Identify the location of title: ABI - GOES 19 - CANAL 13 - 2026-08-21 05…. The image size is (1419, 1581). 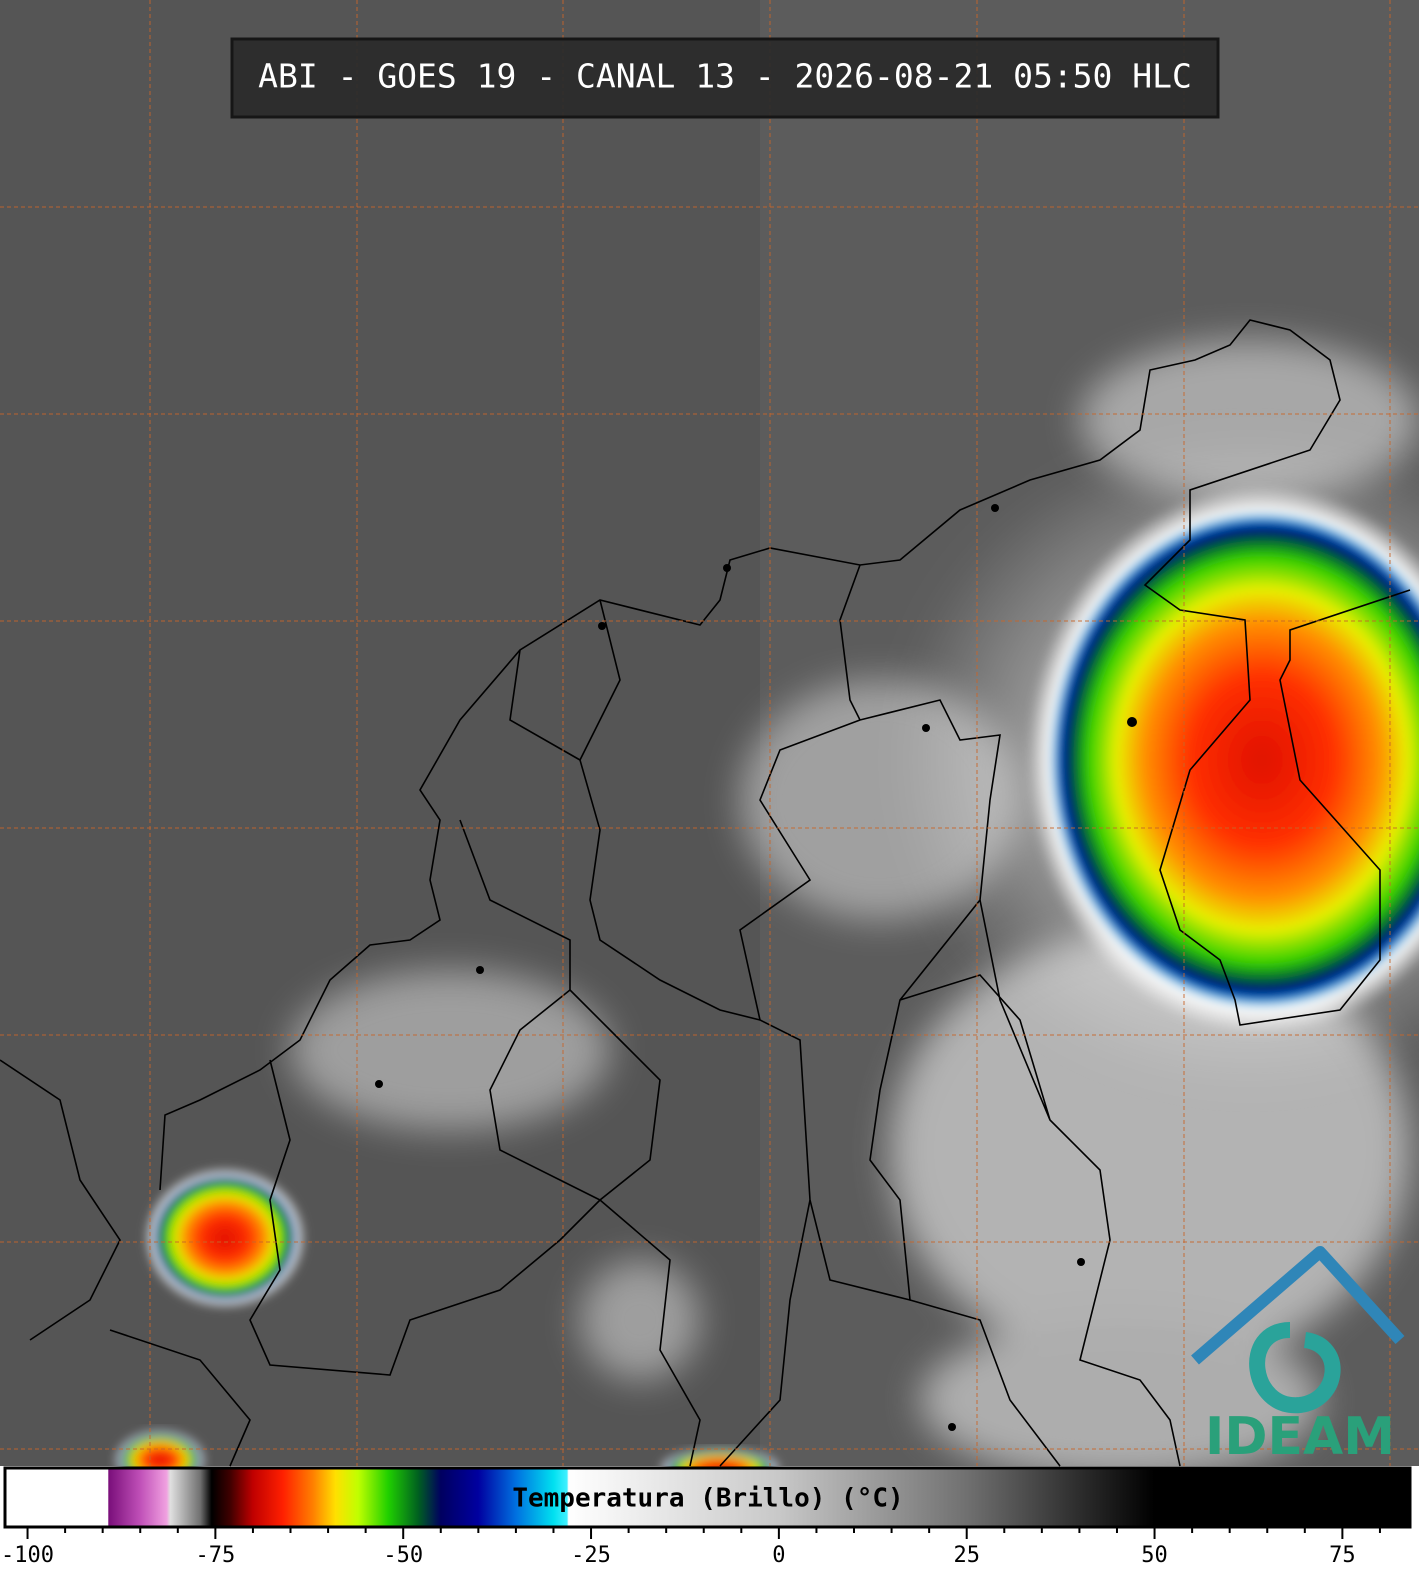
(725, 76).